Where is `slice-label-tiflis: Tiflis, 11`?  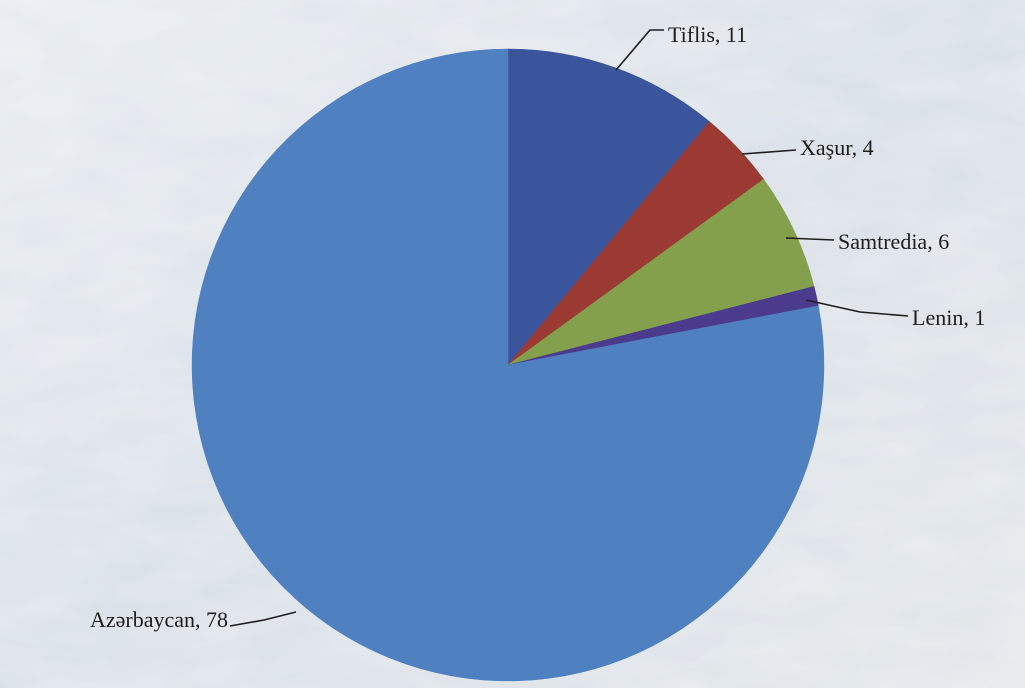 slice-label-tiflis: Tiflis, 11 is located at coordinates (707, 34).